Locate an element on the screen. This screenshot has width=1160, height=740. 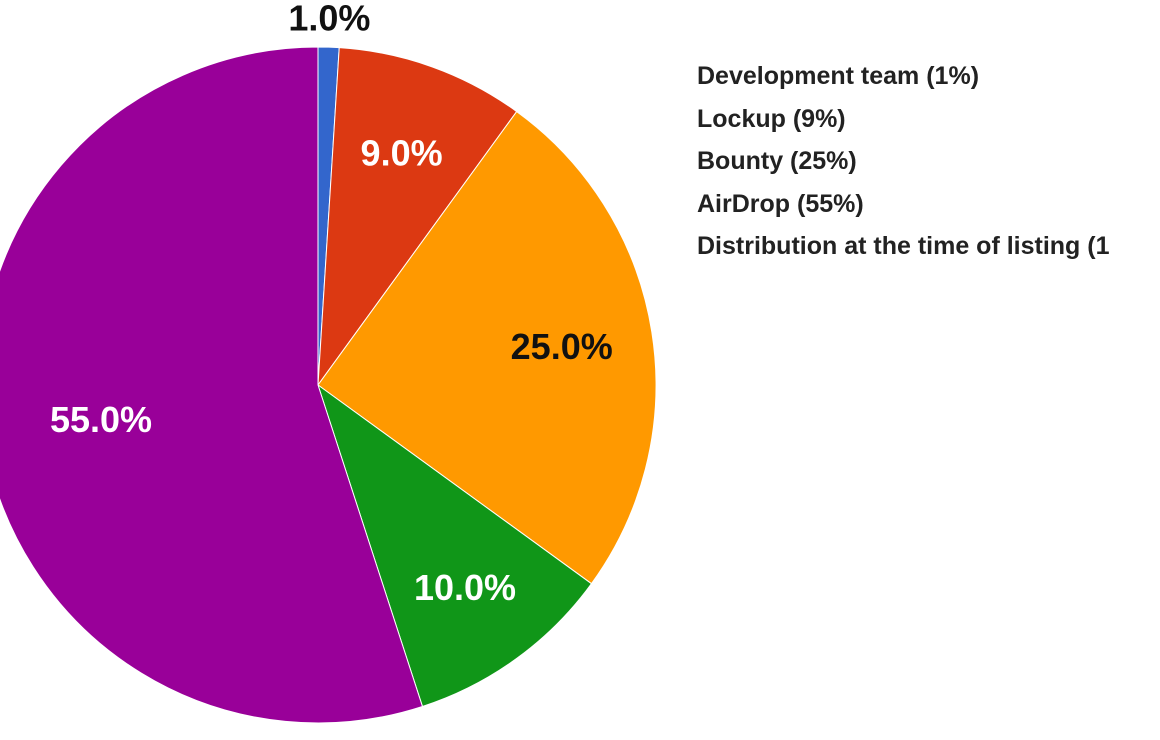
slice-label: 10.0% is located at coordinates (465, 587).